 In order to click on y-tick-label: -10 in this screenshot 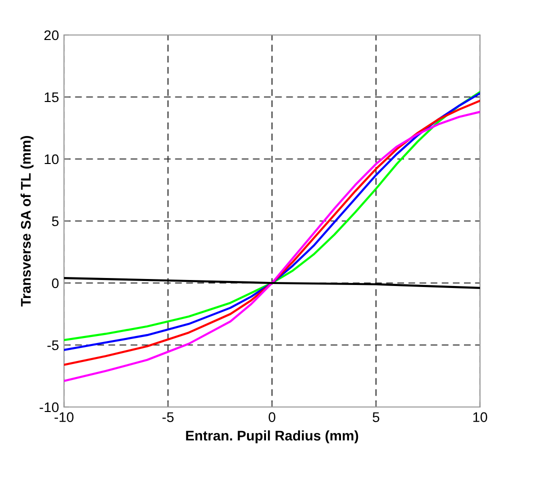, I will do `click(49, 407)`.